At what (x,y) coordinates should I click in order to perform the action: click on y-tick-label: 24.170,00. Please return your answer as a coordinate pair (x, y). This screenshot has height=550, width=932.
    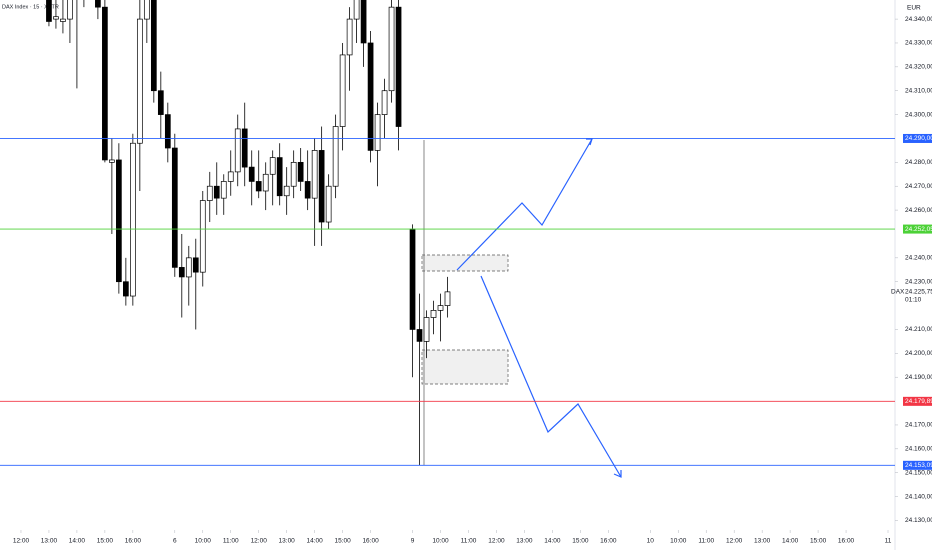
    Looking at the image, I should click on (918, 425).